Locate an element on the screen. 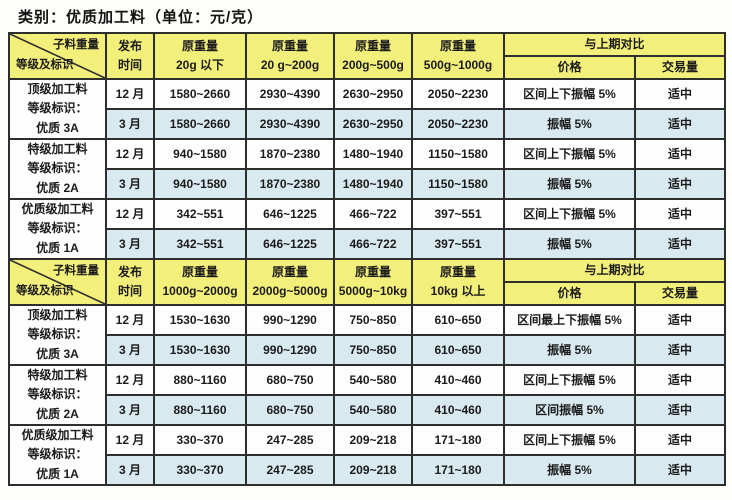 The image size is (732, 500). price-range-cell: 247~285 is located at coordinates (290, 440).